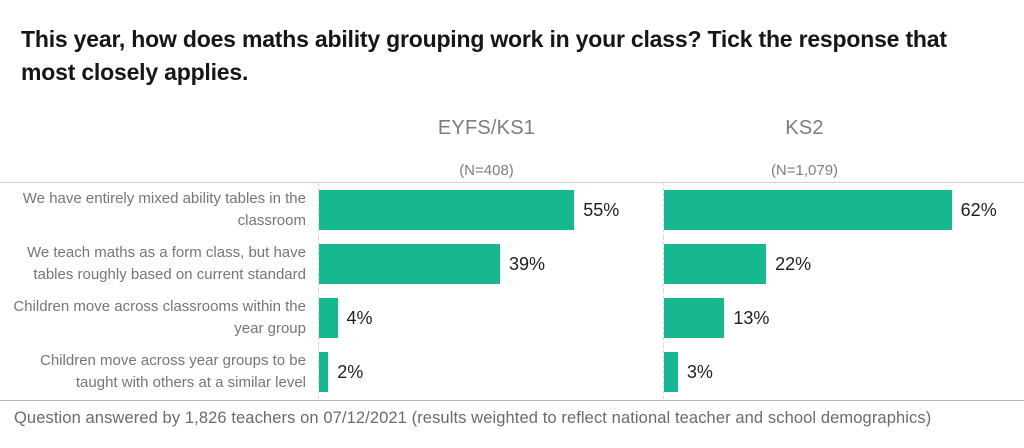 Image resolution: width=1024 pixels, height=448 pixels. Describe the element at coordinates (512, 400) in the screenshot. I see `bottom-divider` at that location.